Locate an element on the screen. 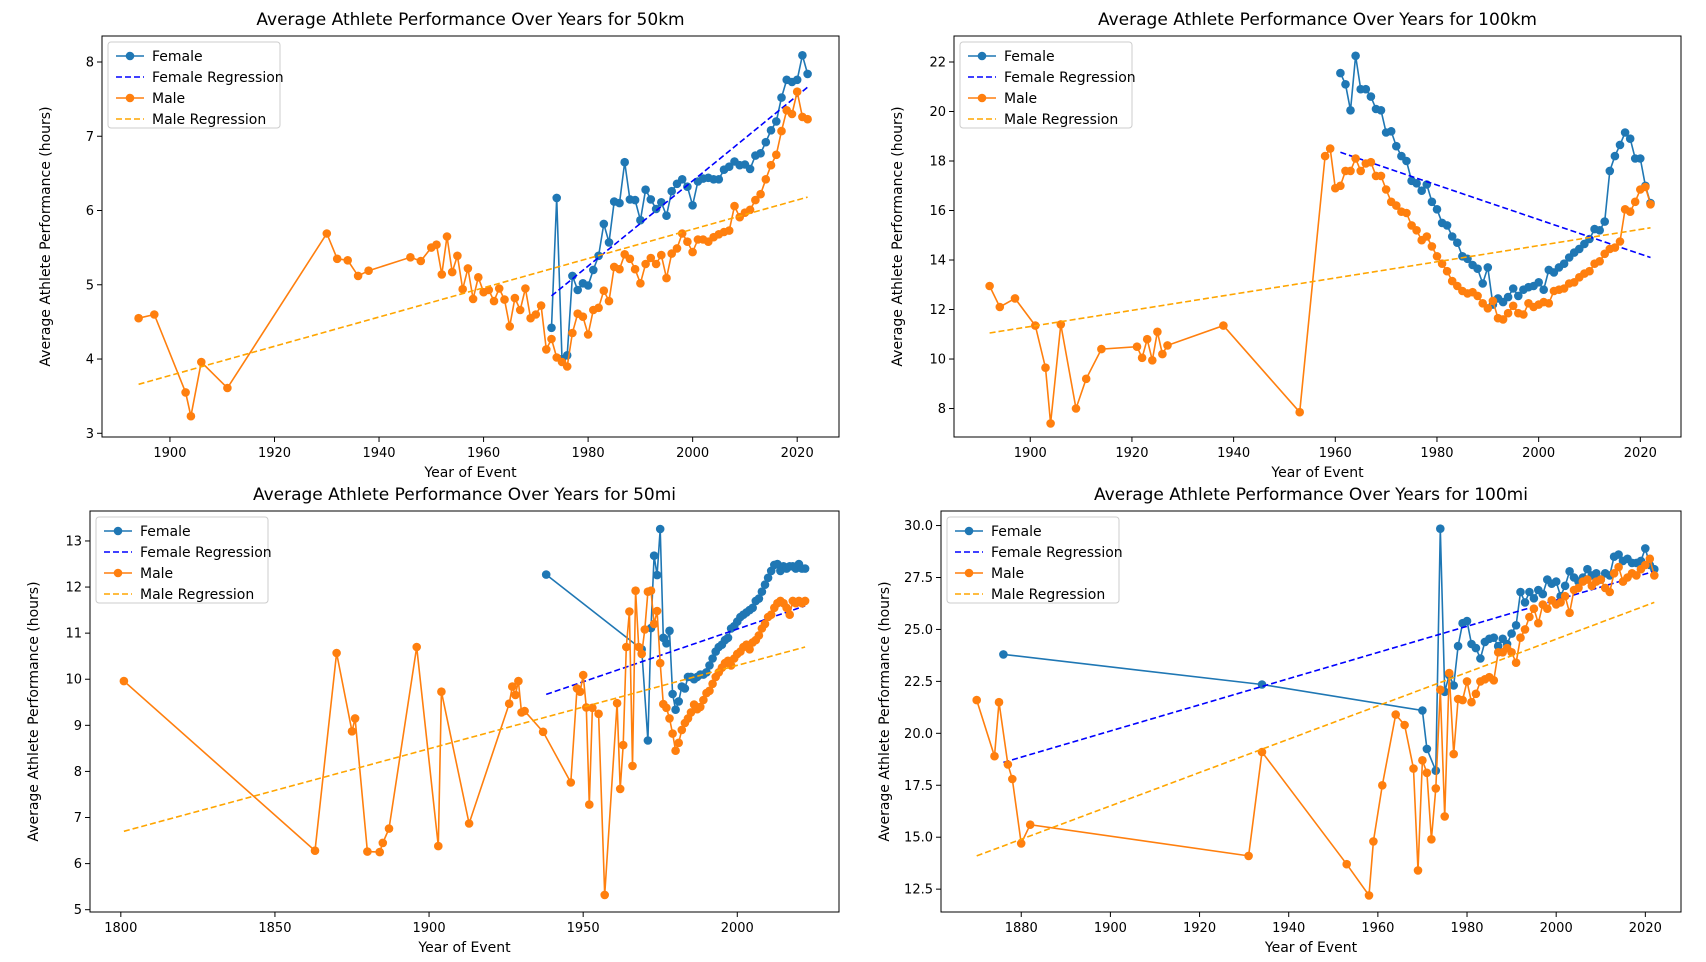 This screenshot has height=962, width=1706. x-tick-label: 1950 is located at coordinates (583, 928).